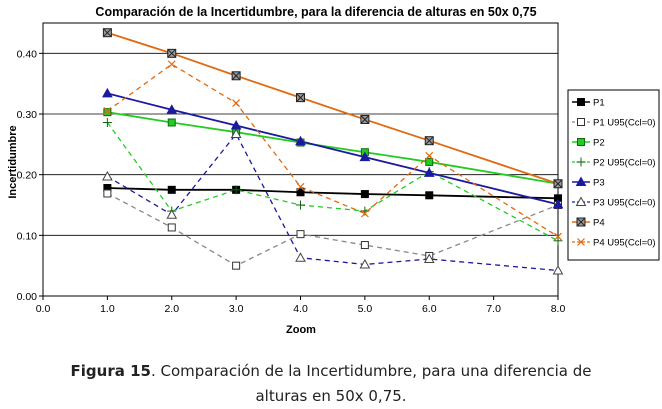 The image size is (662, 409). I want to click on y-axis-label: Incertidumbre, so click(13, 161).